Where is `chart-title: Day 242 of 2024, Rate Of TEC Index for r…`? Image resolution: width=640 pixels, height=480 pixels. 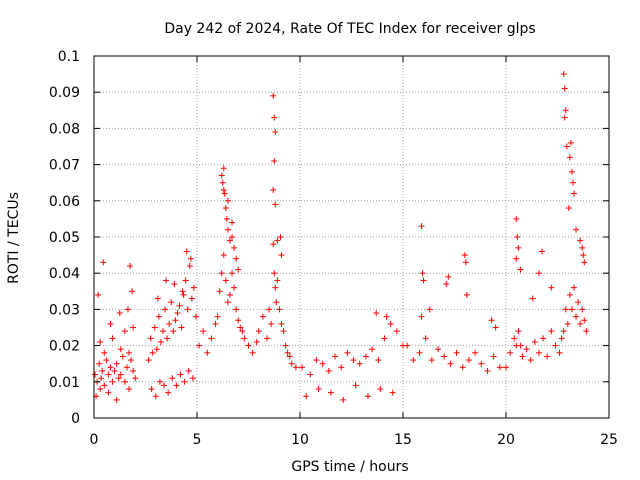 chart-title: Day 242 of 2024, Rate Of TEC Index for r… is located at coordinates (349, 29).